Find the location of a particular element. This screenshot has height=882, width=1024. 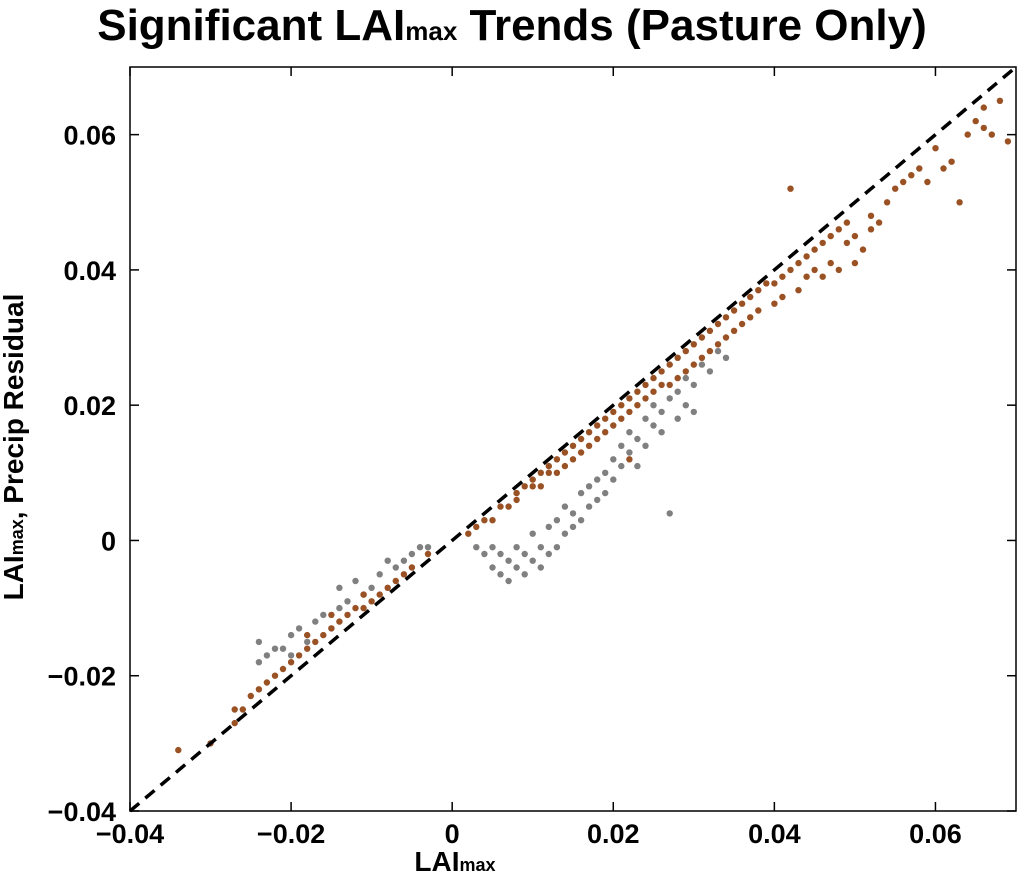

x-tick-label: 0 is located at coordinates (452, 834).